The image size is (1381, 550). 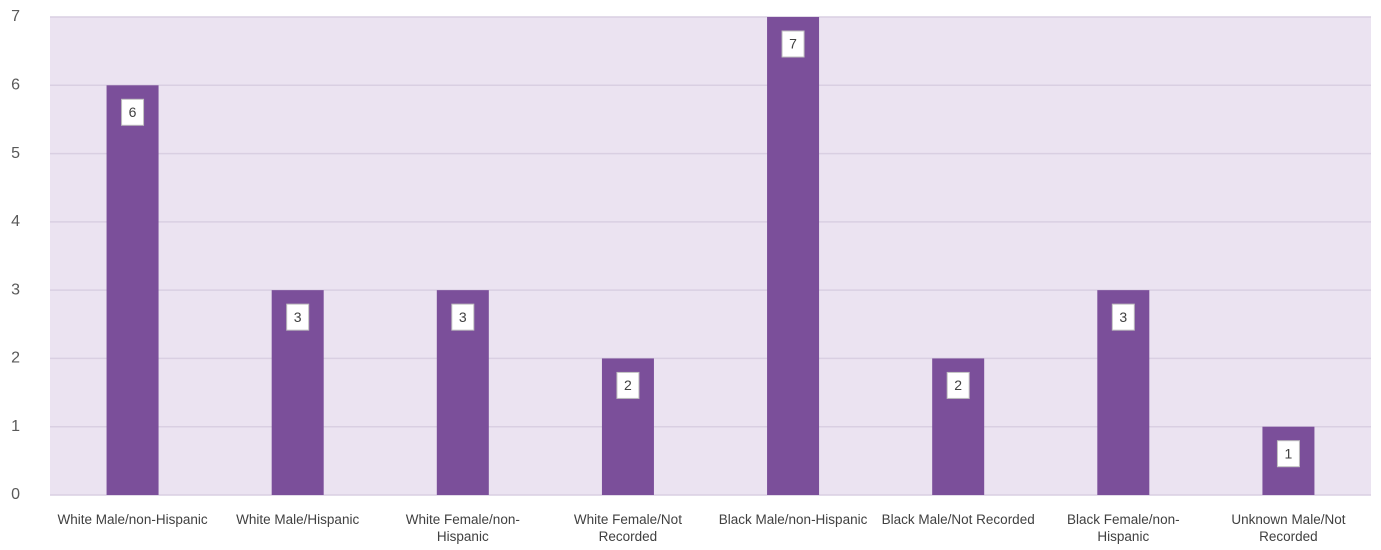 What do you see at coordinates (1288, 528) in the screenshot?
I see `x-tick-label: Unknown Male/Not Recorded` at bounding box center [1288, 528].